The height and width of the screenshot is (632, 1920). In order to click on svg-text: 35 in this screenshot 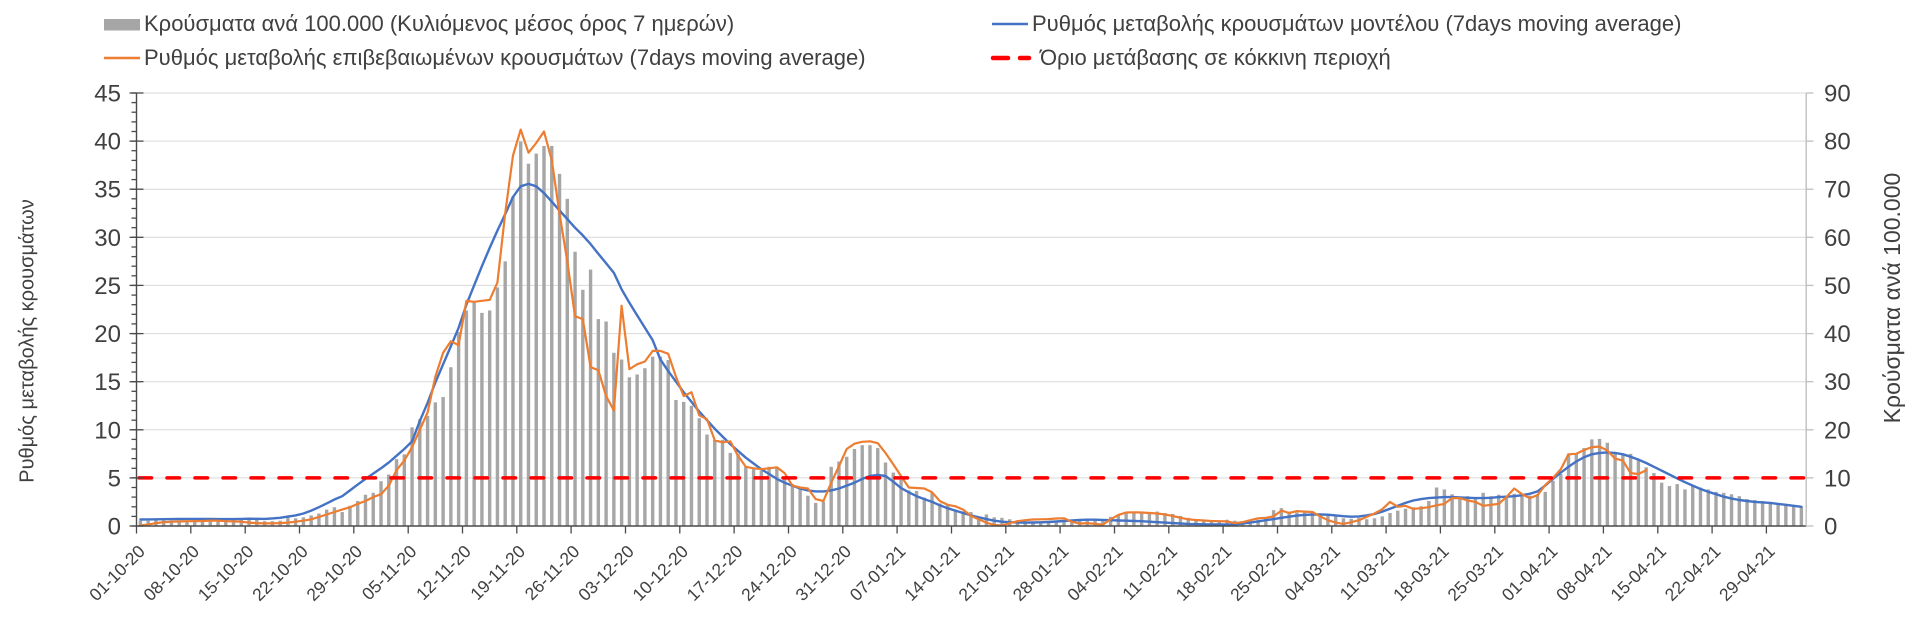, I will do `click(107, 190)`.